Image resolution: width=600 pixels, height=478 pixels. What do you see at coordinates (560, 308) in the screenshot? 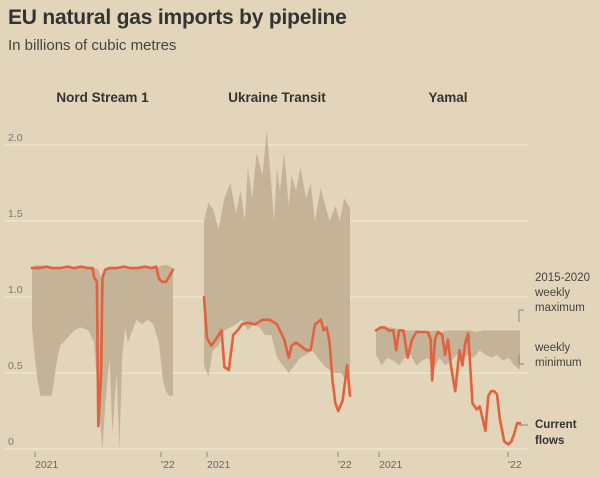
I see `legend-max-label-3: maximum` at bounding box center [560, 308].